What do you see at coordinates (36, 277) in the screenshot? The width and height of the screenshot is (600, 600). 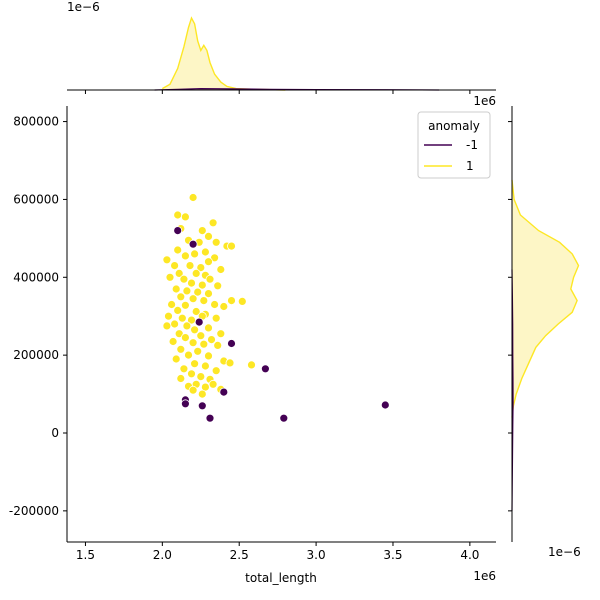 I see `y-tick-label: 400000` at bounding box center [36, 277].